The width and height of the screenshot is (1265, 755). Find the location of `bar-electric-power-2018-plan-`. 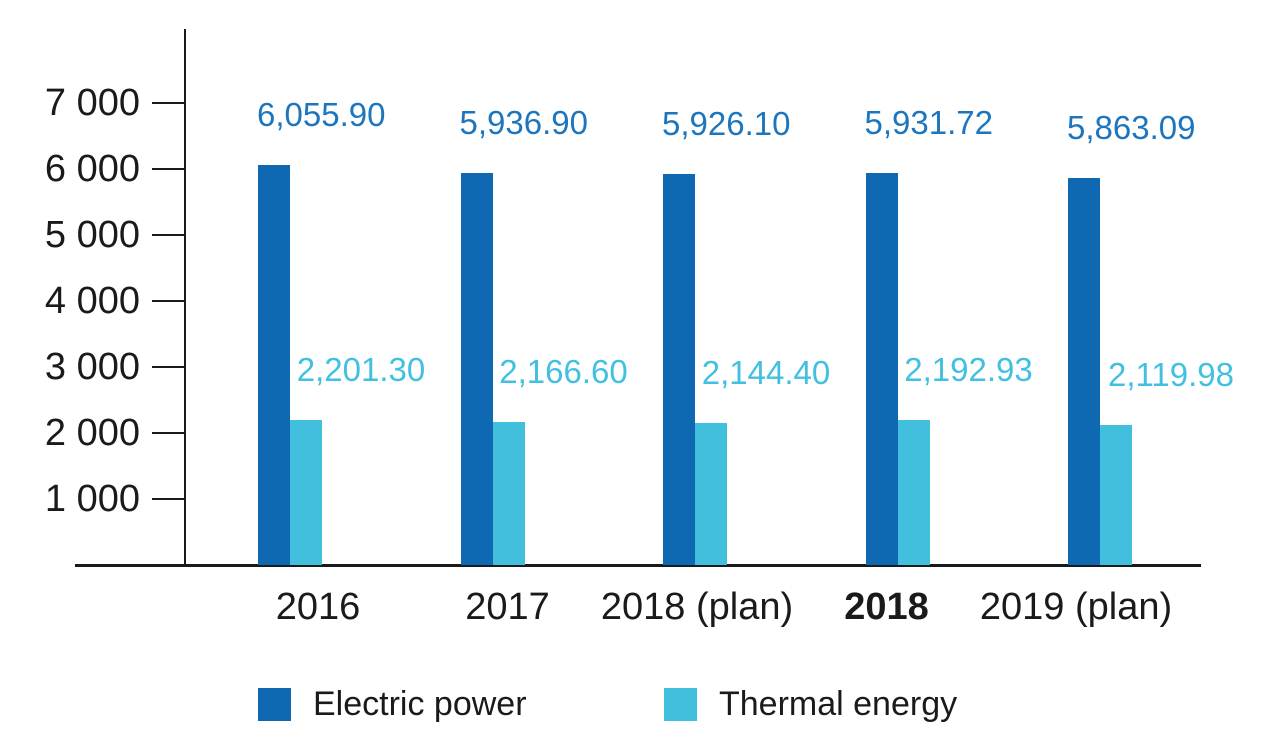

bar-electric-power-2018-plan- is located at coordinates (679, 369).